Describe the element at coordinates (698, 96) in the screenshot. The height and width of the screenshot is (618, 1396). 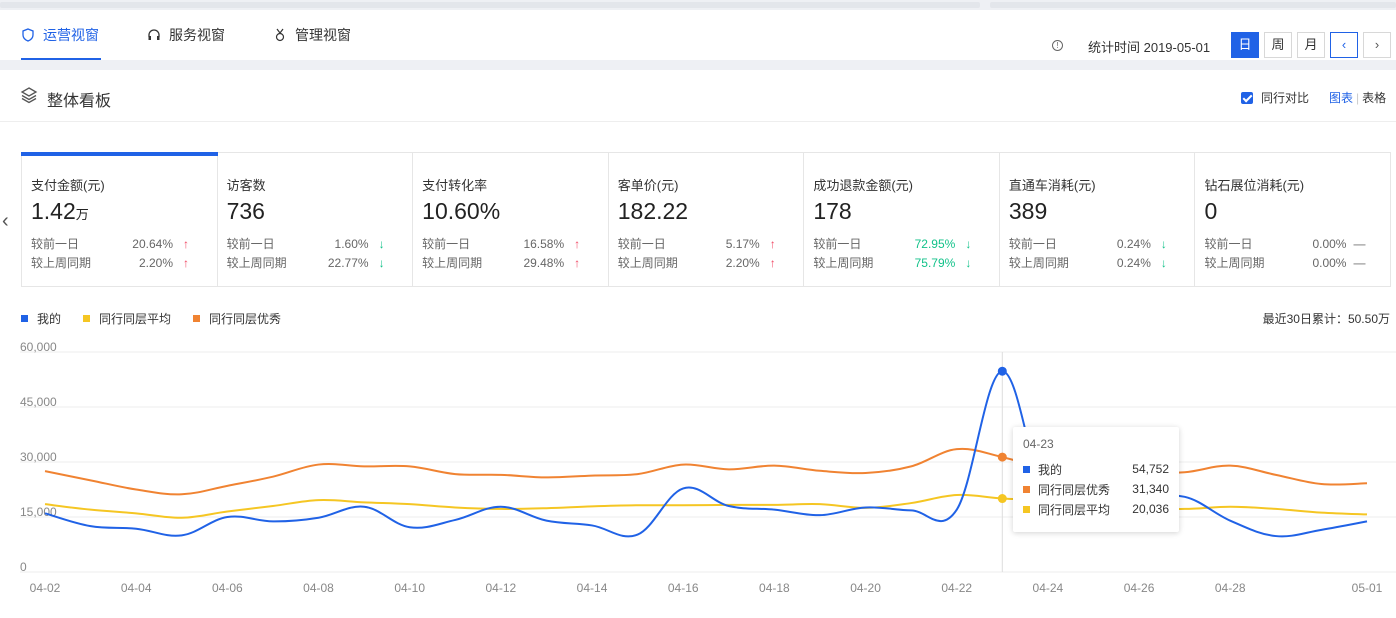
I see `panel-header: 整体看板 同行对比 图表 | 表格` at that location.